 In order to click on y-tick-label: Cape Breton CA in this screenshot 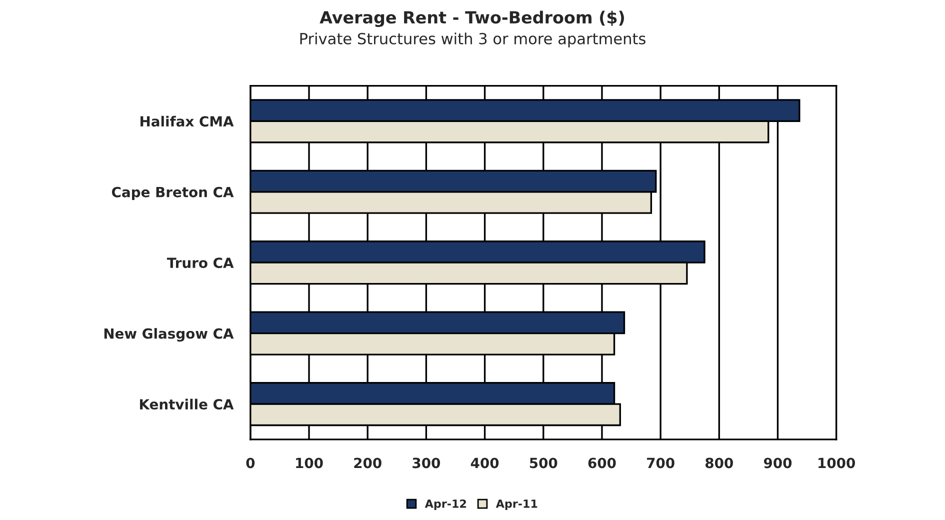, I will do `click(173, 193)`.